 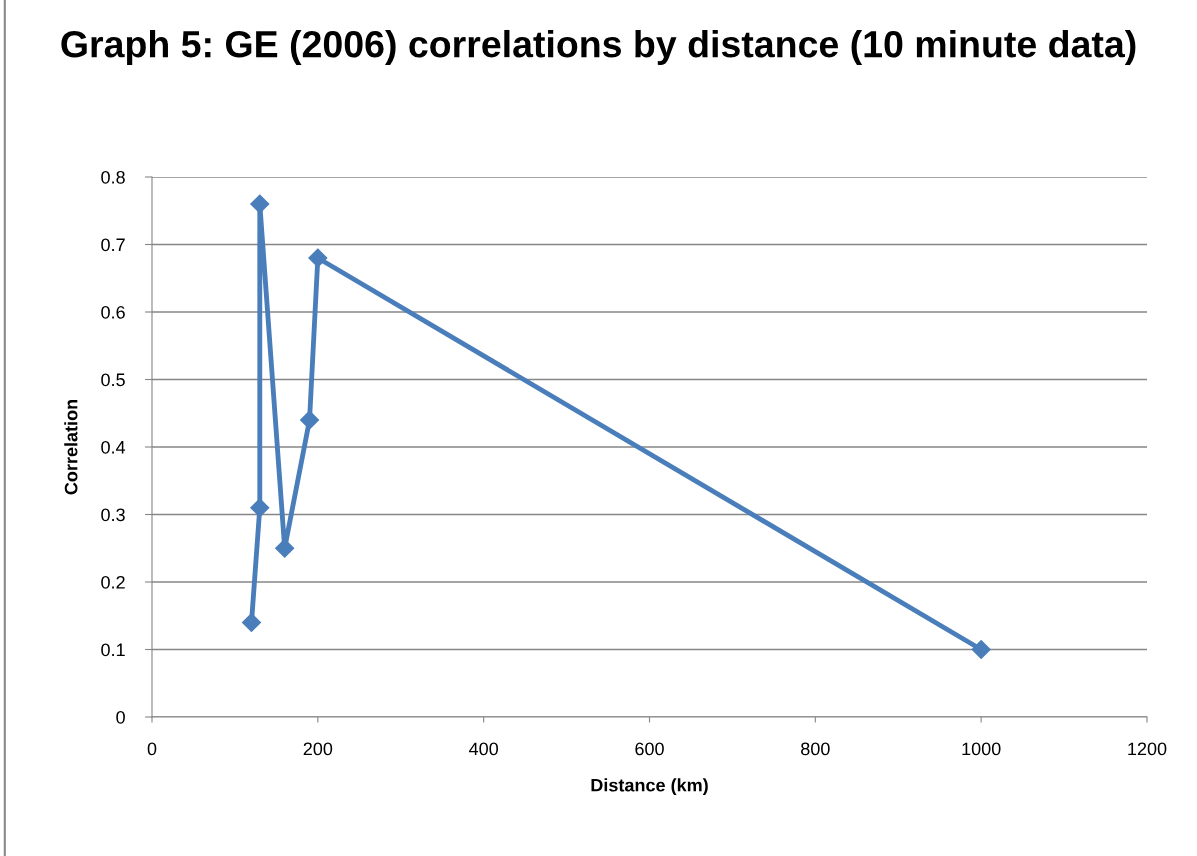 I want to click on y-tick-label: 0.5, so click(x=113, y=380).